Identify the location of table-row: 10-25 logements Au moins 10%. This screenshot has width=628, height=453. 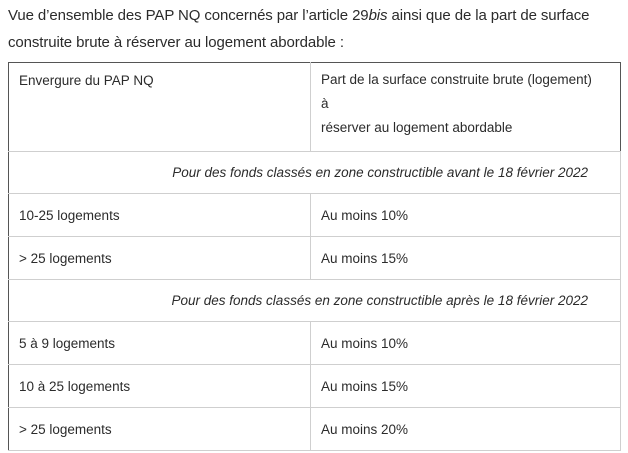
(314, 215).